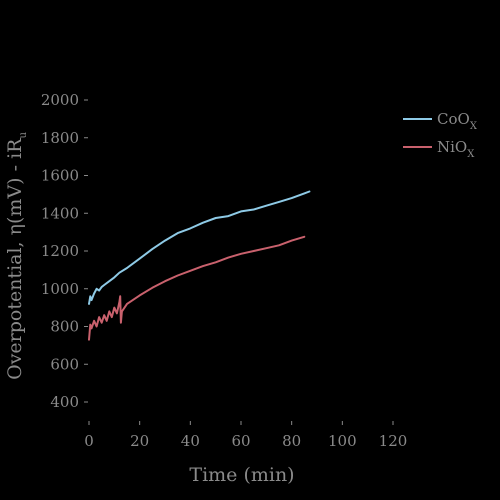 The image size is (500, 500). What do you see at coordinates (393, 441) in the screenshot?
I see `x-tick-label: 120` at bounding box center [393, 441].